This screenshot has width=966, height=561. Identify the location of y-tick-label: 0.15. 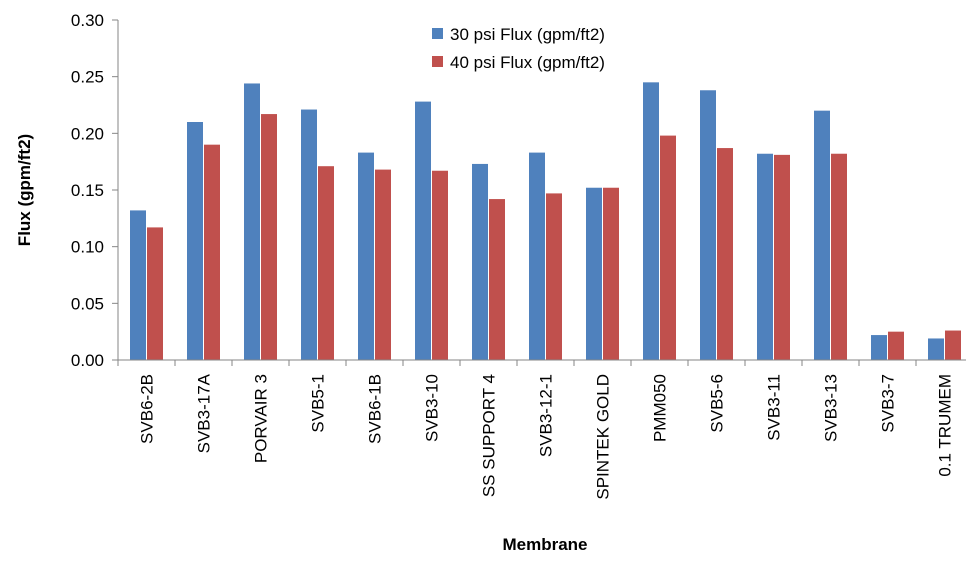
(87, 190).